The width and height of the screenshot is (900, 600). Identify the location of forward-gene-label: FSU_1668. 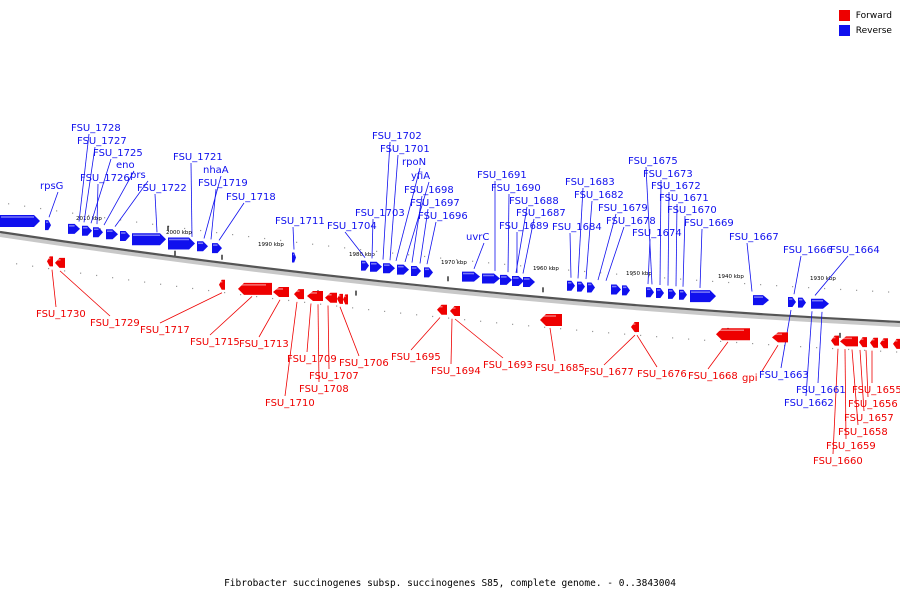
(713, 376).